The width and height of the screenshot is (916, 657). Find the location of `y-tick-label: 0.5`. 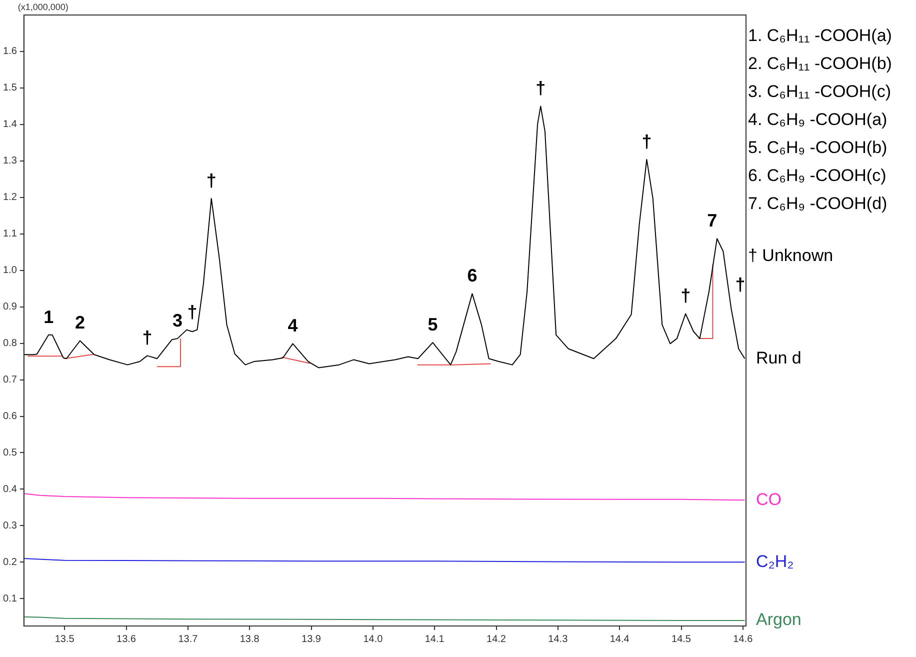

y-tick-label: 0.5 is located at coordinates (10, 452).